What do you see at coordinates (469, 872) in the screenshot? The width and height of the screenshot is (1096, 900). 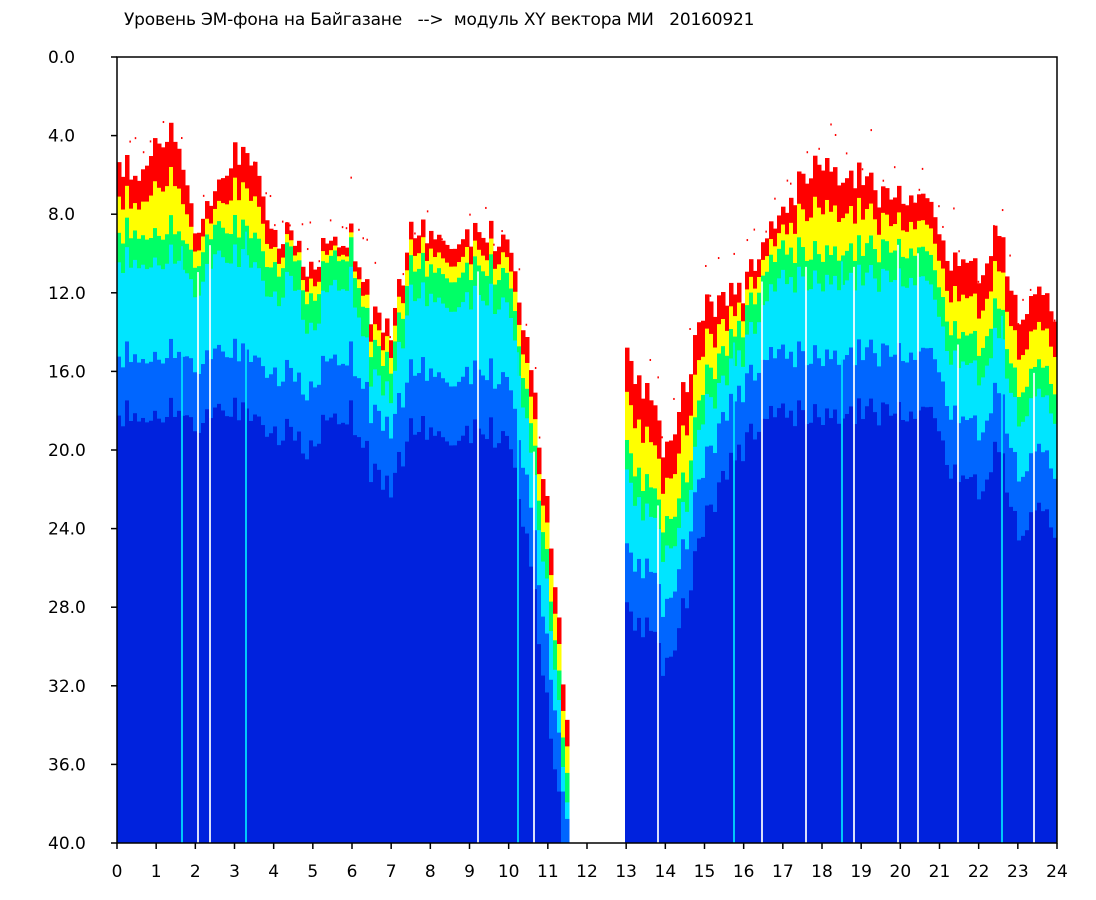 I see `x-tick-label: 9` at bounding box center [469, 872].